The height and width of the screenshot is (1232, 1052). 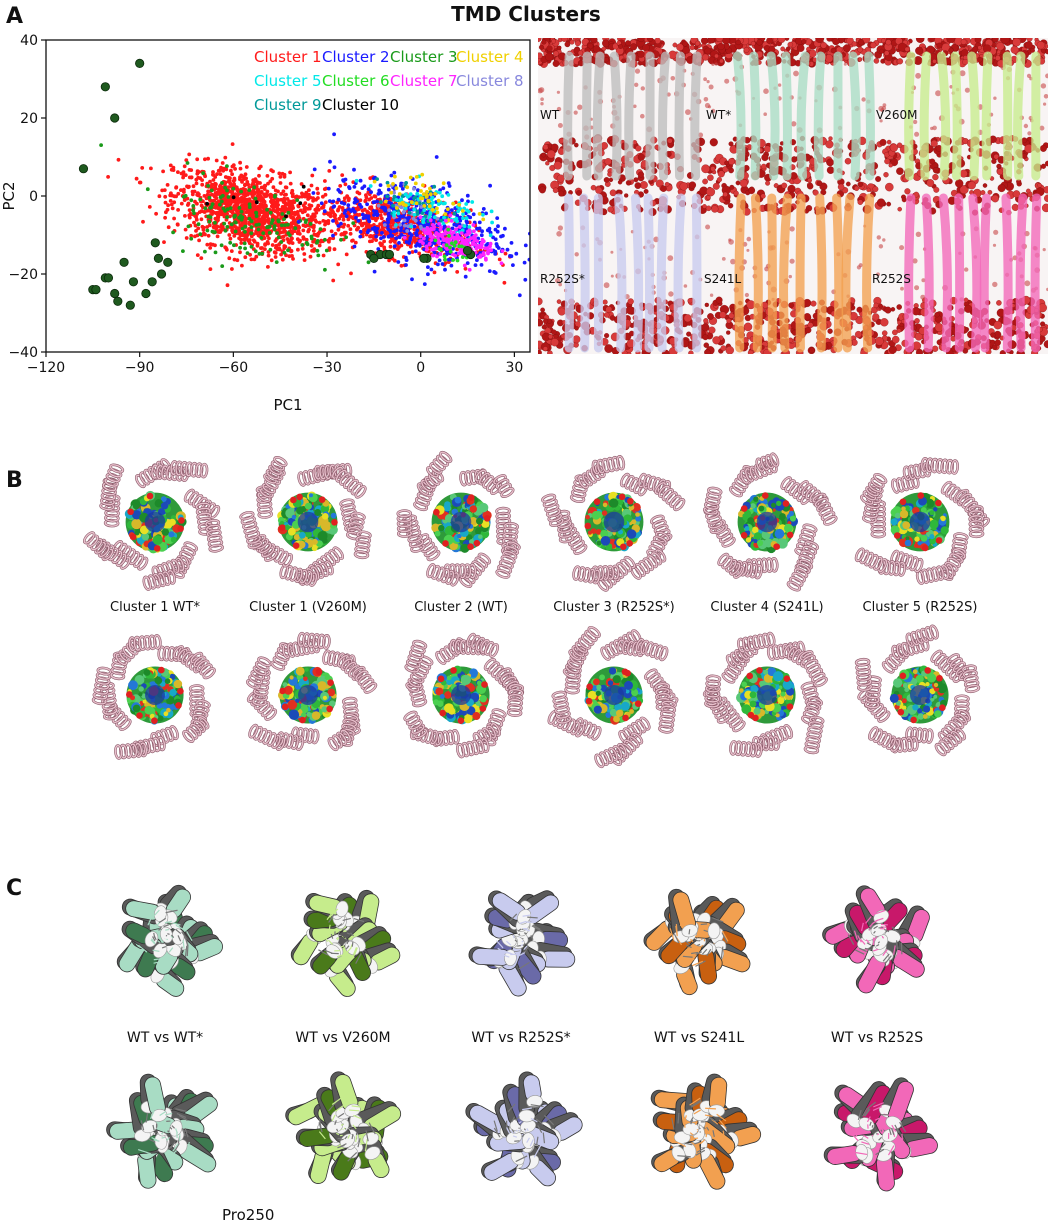 I want to click on x-tick-label: −90, so click(x=140, y=368).